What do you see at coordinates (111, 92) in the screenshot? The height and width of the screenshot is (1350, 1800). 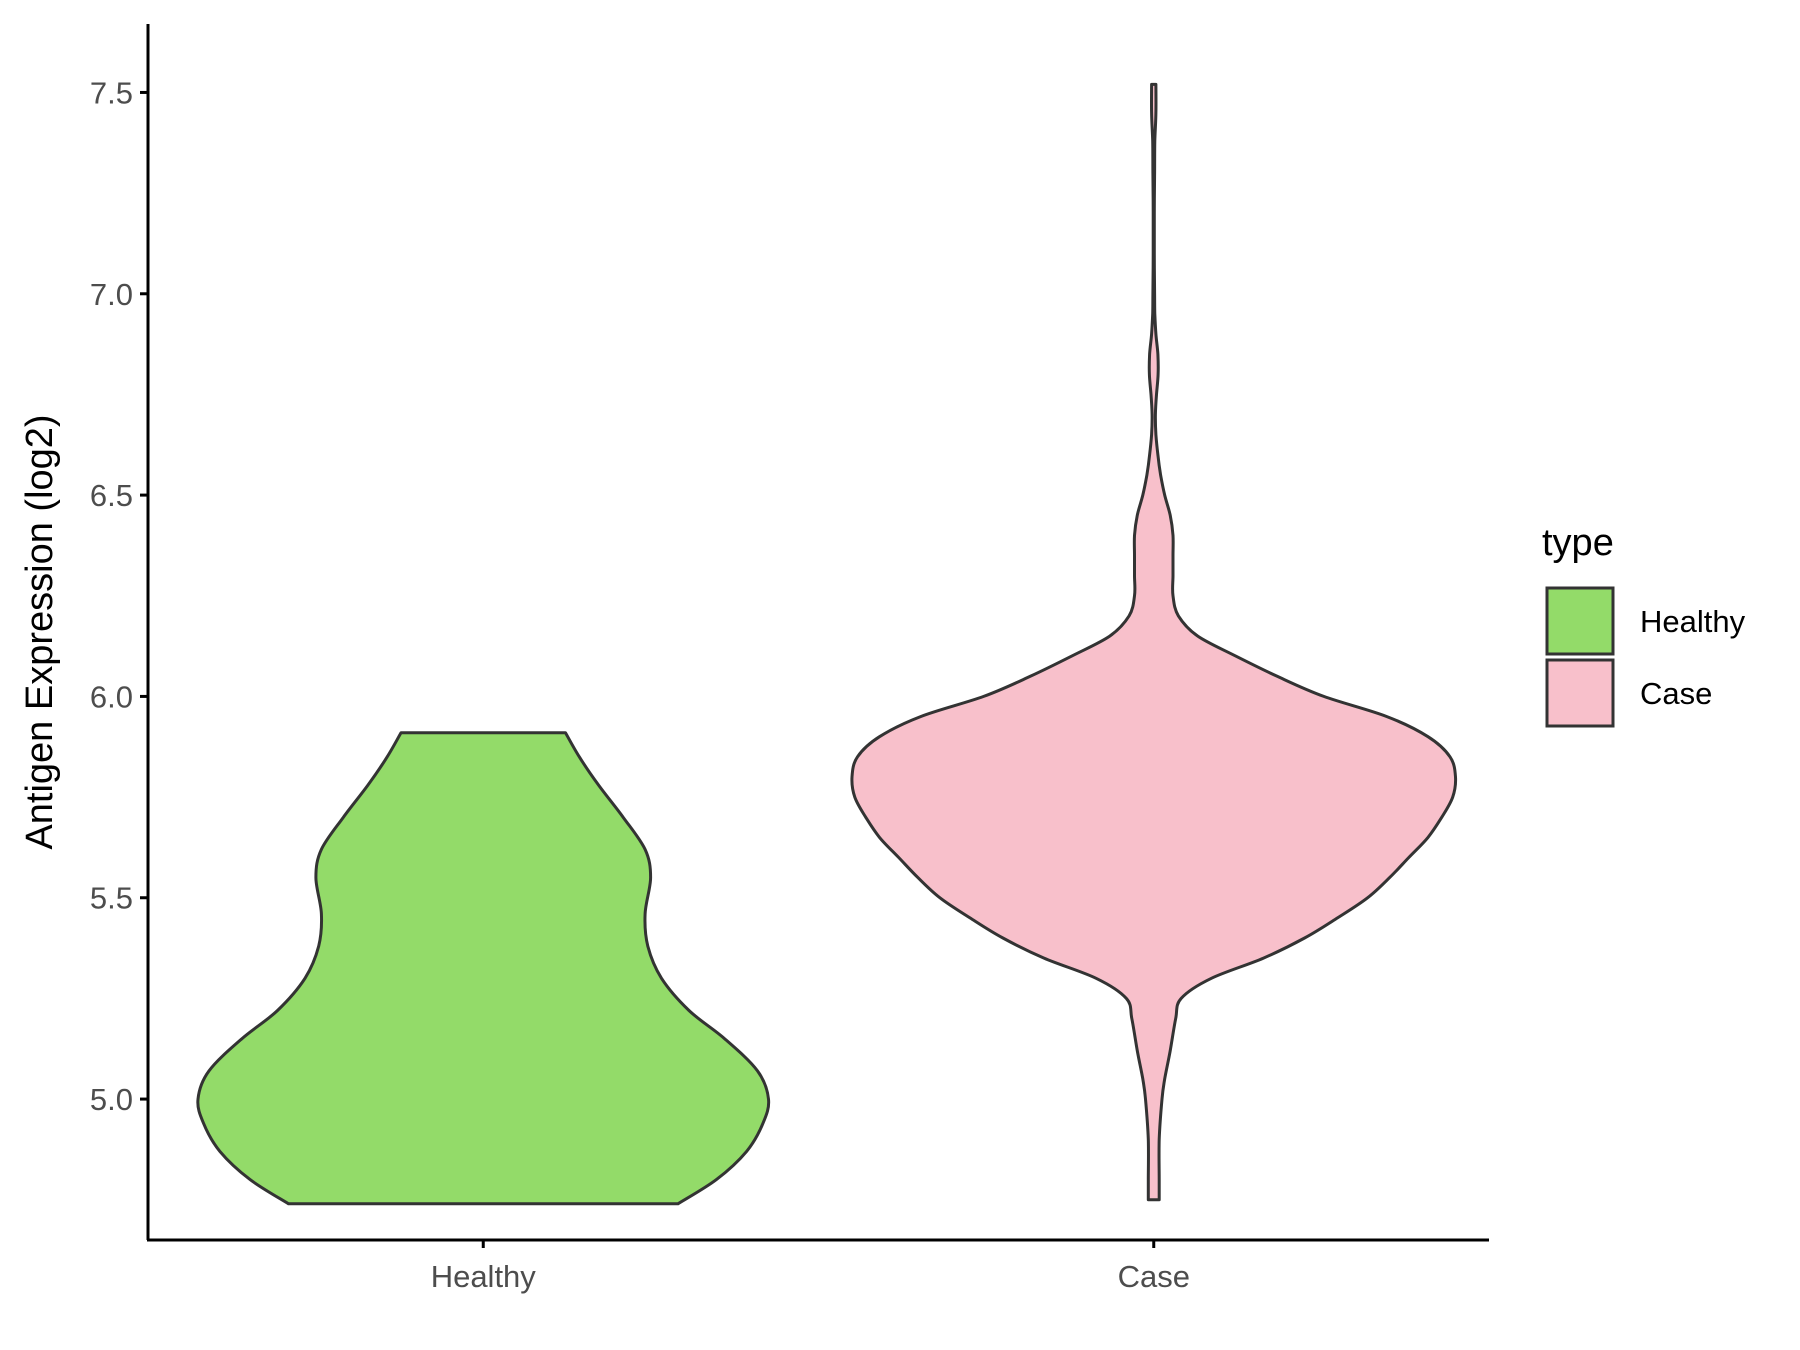 I see `y-tick-label: 7.5` at bounding box center [111, 92].